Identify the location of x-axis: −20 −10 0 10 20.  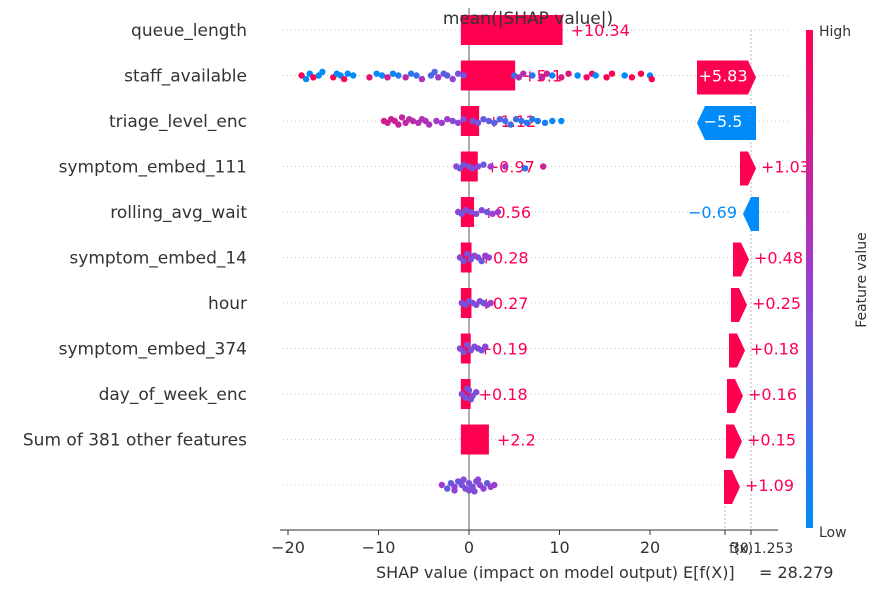
(524, 543).